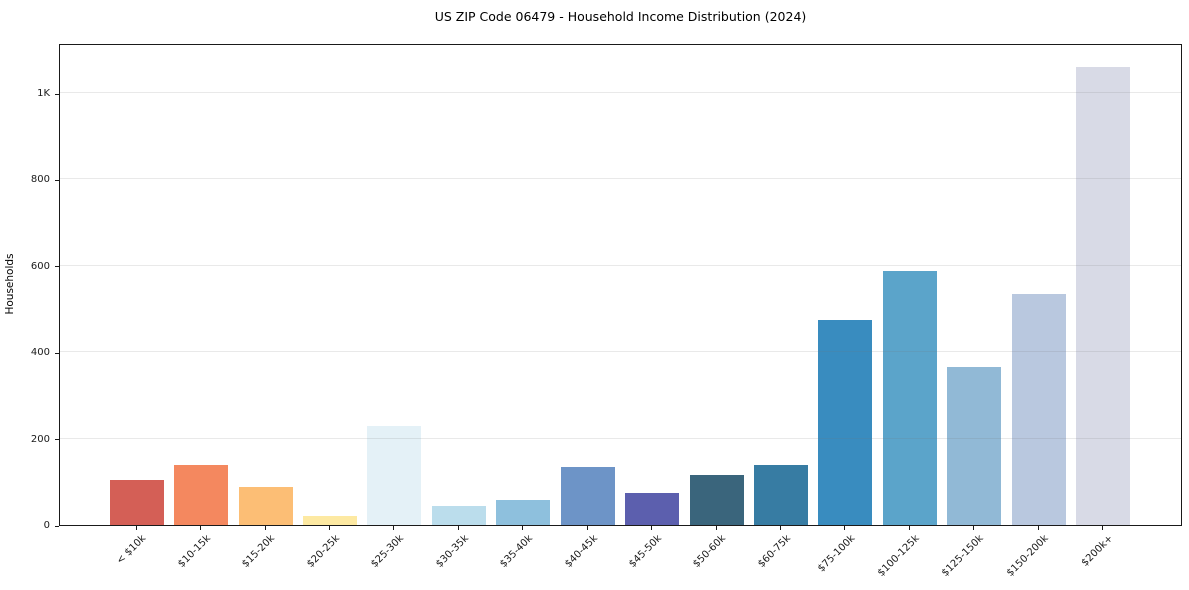  Describe the element at coordinates (40, 439) in the screenshot. I see `y-tick-label: 200` at that location.